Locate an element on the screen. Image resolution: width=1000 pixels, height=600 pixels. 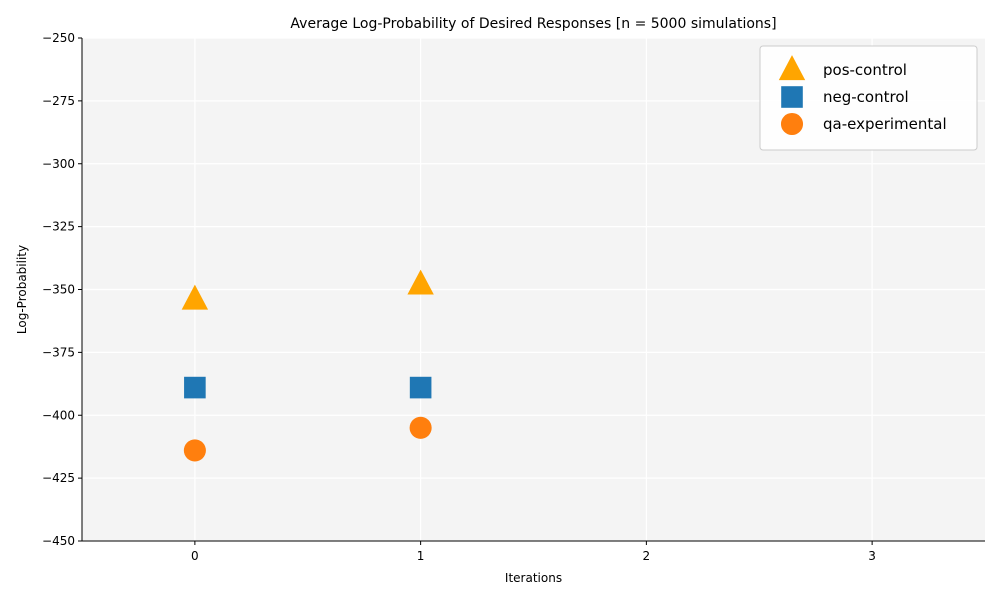
legend-marker-neg-control is located at coordinates (792, 97).